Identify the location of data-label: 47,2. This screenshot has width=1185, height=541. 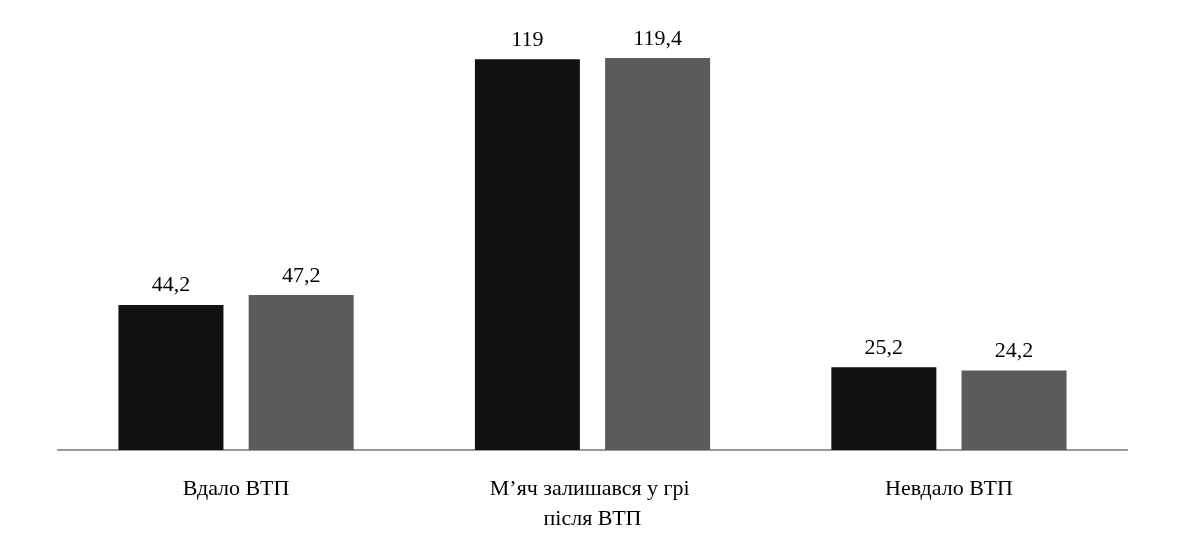
(301, 274).